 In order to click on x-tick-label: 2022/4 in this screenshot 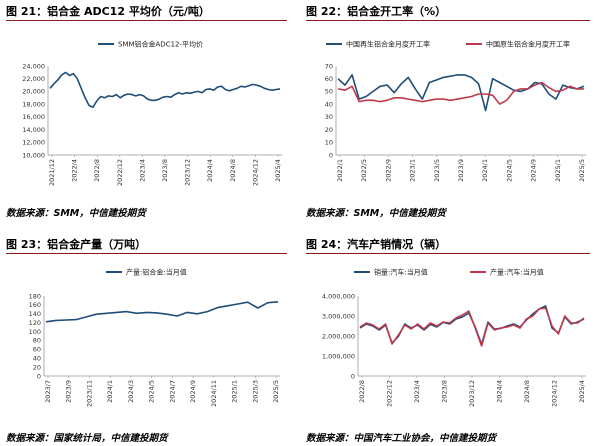, I will do `click(75, 170)`.